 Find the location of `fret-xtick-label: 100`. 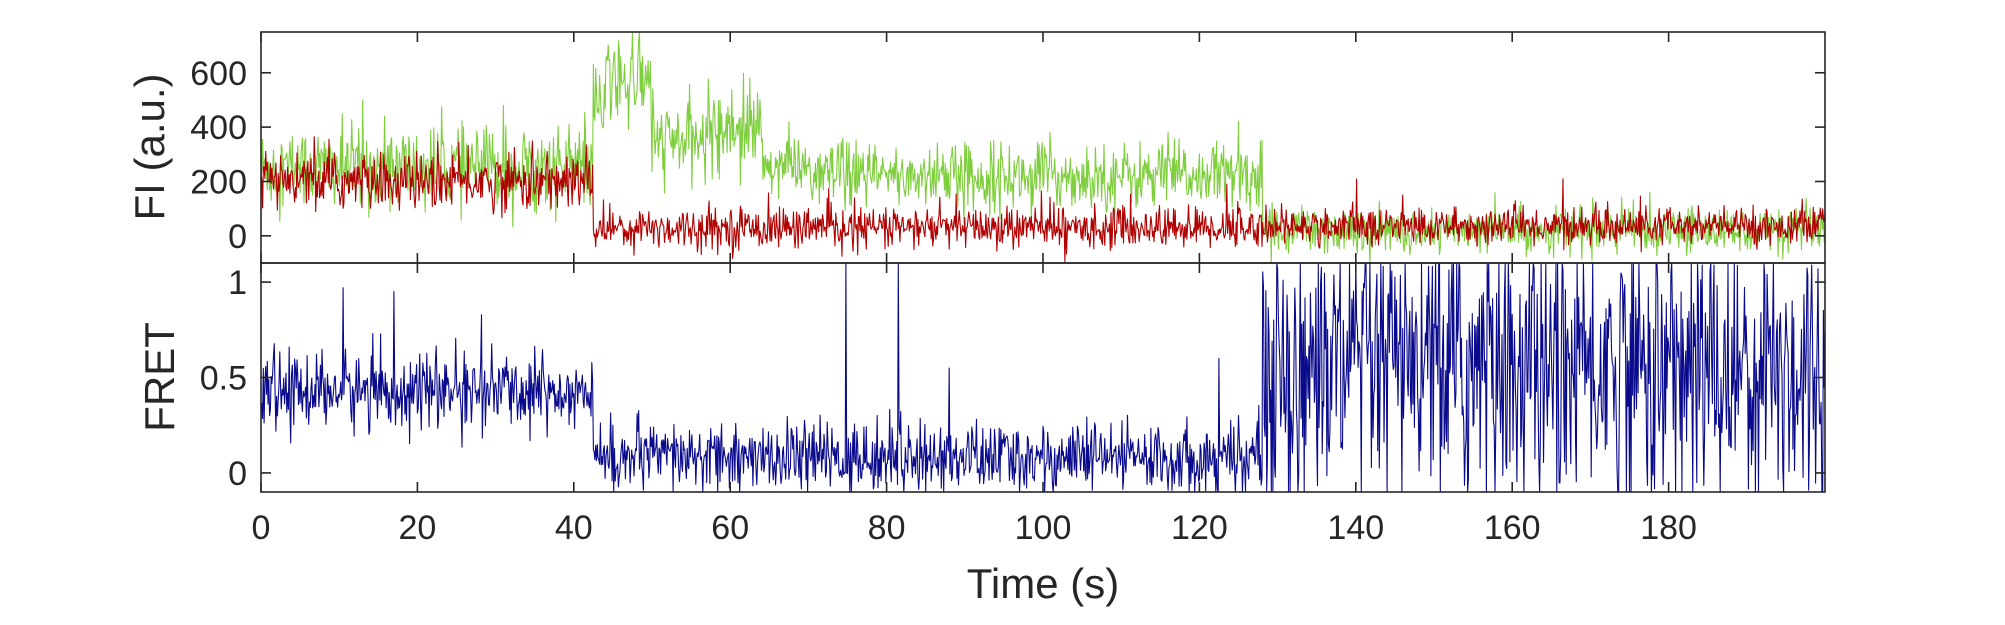

fret-xtick-label: 100 is located at coordinates (1043, 528).